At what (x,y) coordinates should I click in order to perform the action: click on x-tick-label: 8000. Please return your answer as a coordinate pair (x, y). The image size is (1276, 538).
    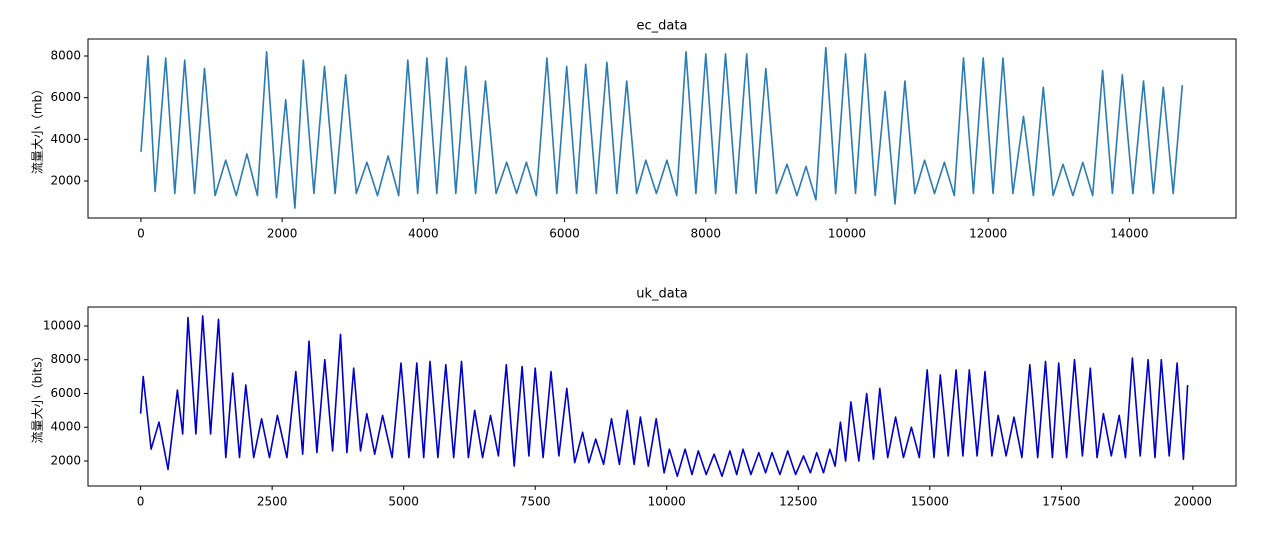
    Looking at the image, I should click on (706, 234).